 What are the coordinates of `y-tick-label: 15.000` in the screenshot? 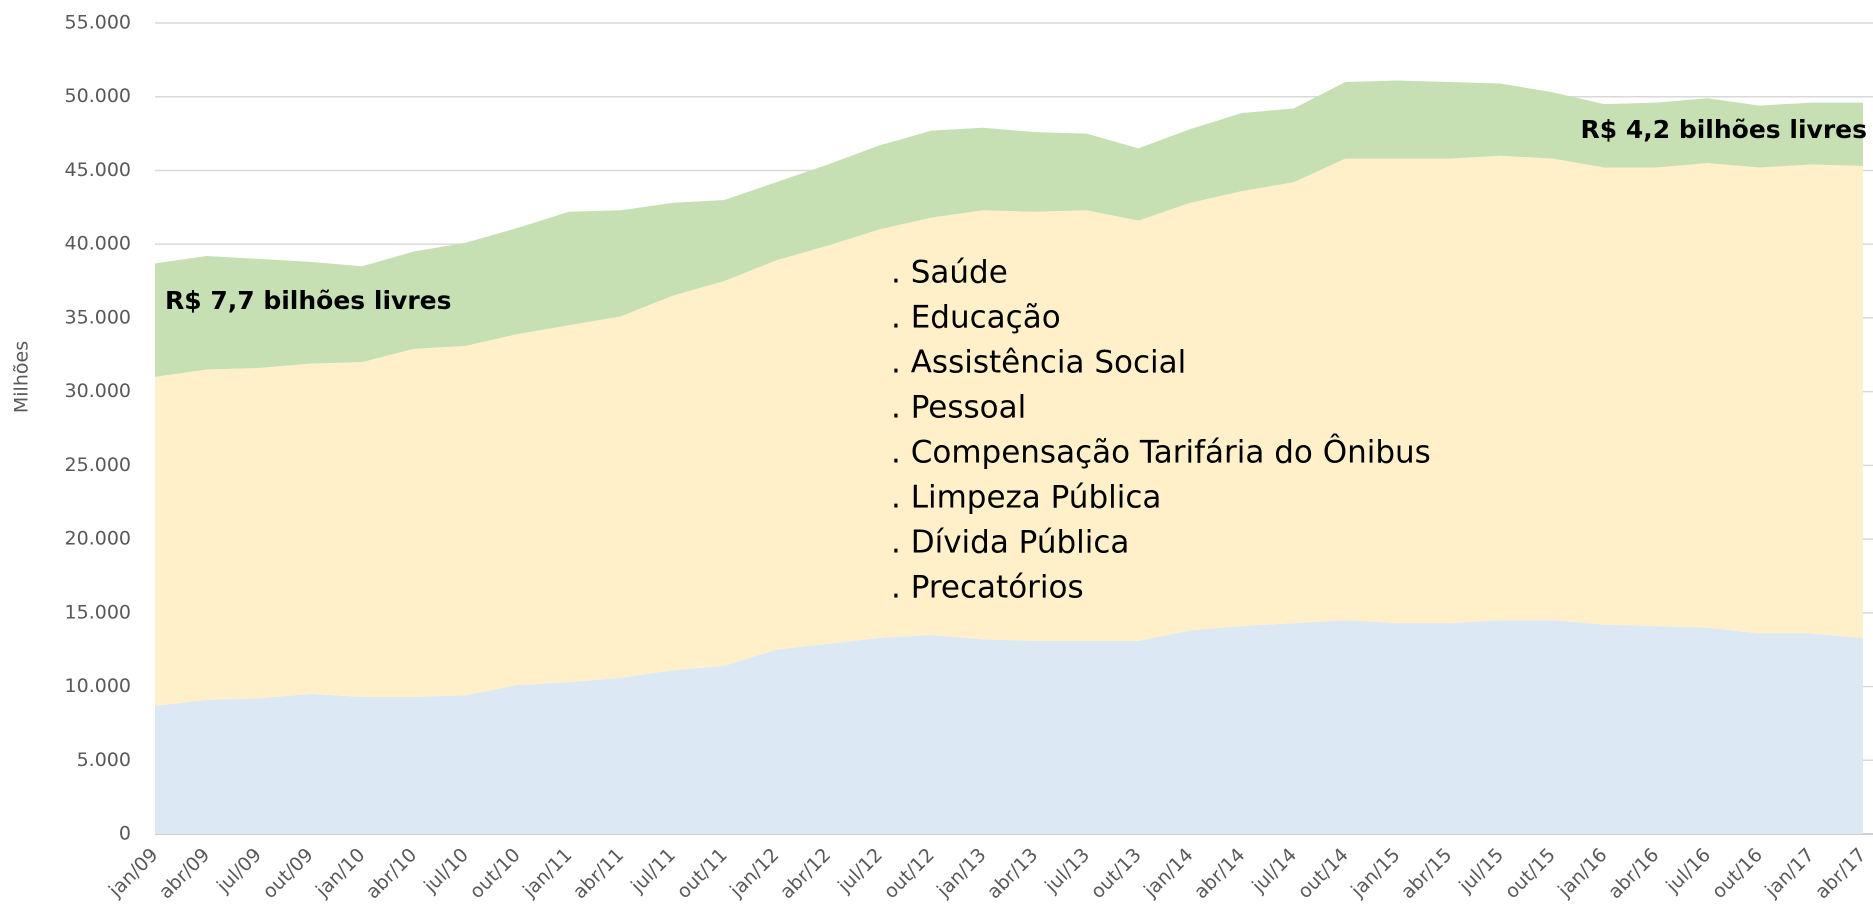 It's located at (98, 612).